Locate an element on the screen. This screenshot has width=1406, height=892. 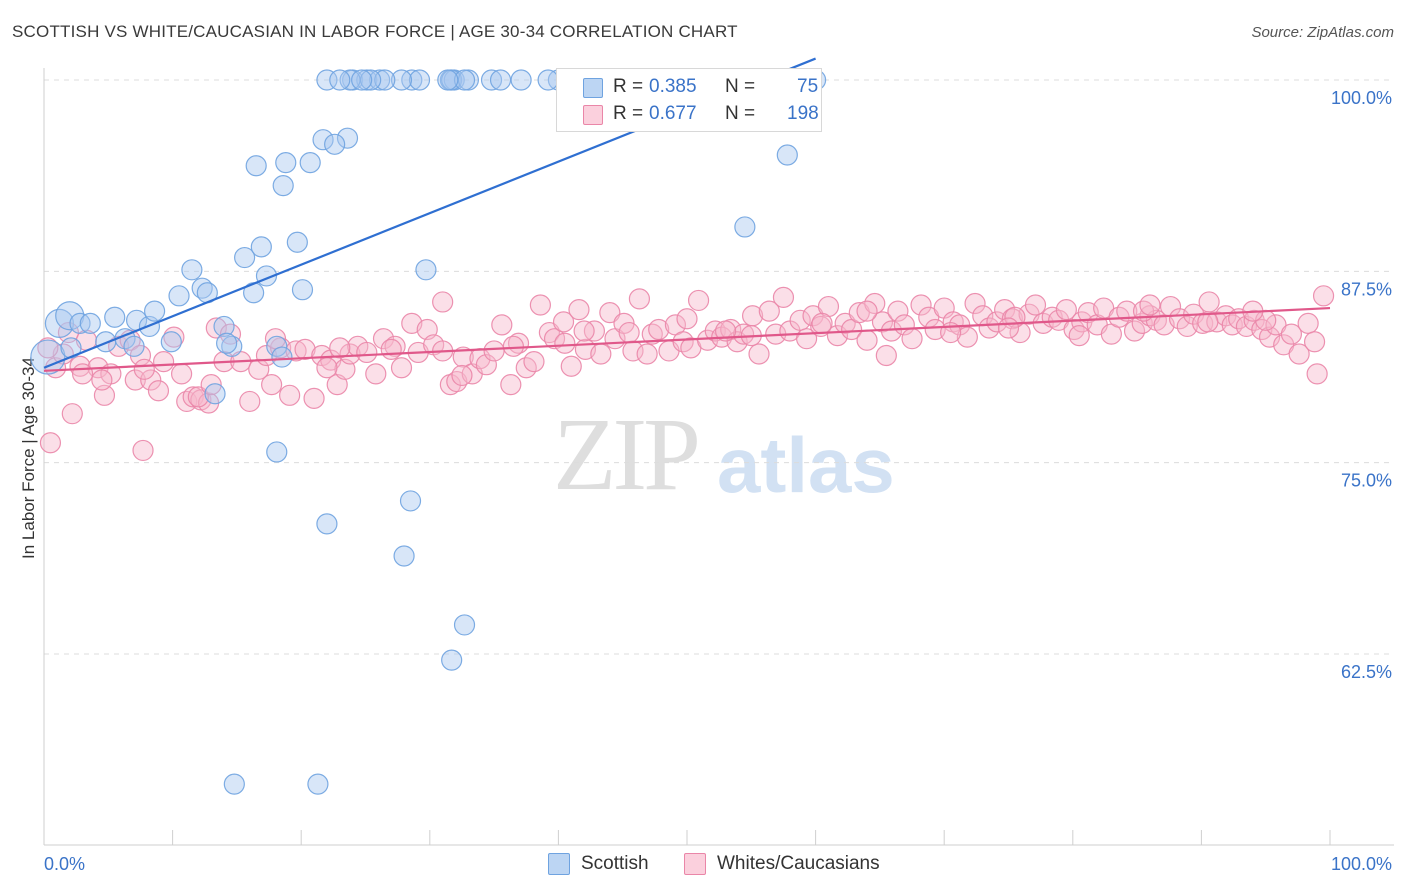
watermark-zip: ZIP is located at coordinates (627, 454).